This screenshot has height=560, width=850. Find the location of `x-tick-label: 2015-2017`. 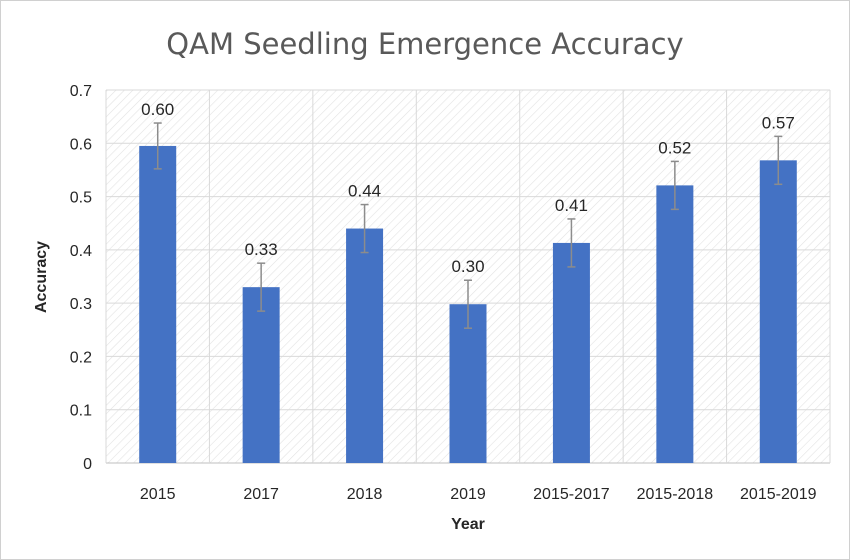

x-tick-label: 2015-2017 is located at coordinates (571, 494).